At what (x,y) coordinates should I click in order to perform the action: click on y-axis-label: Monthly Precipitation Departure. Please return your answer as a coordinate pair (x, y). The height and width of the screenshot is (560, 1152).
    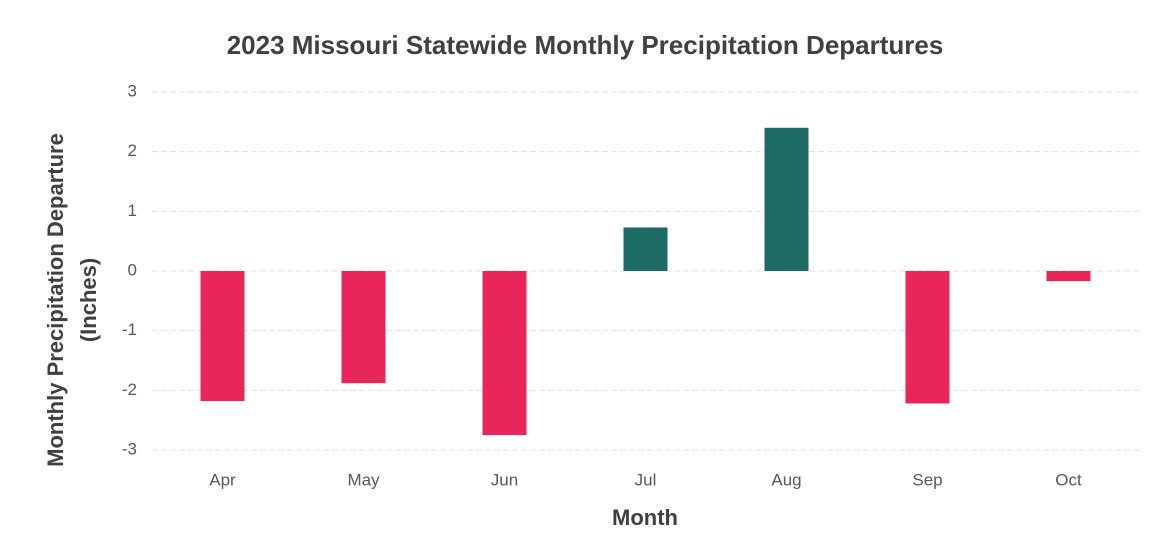
    Looking at the image, I should click on (55, 300).